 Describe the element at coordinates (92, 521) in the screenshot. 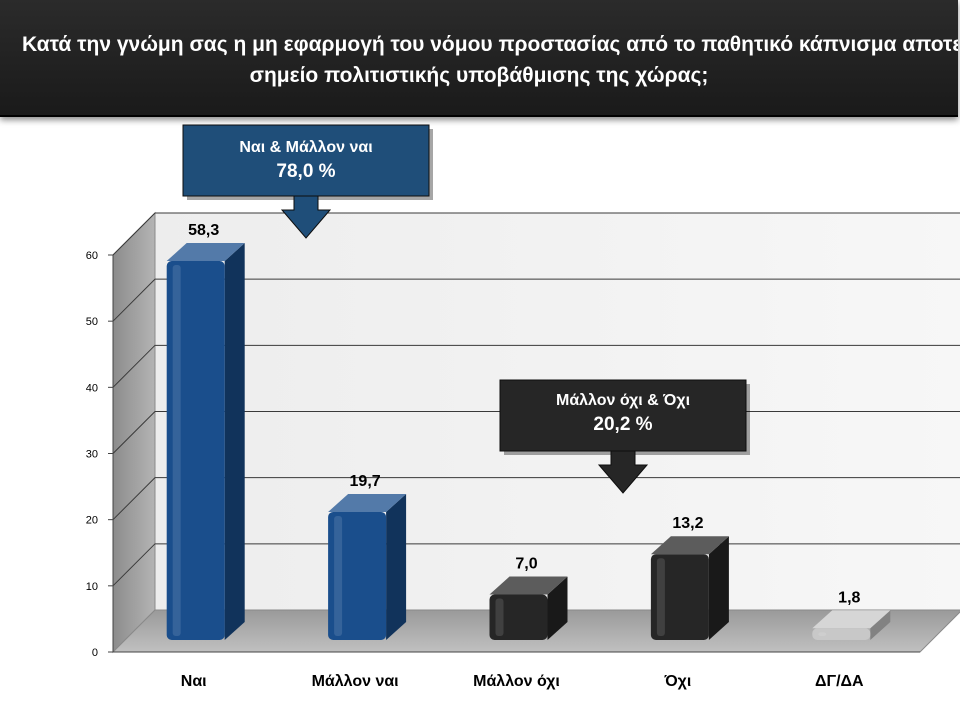

I see `y-tick-label: 20` at that location.